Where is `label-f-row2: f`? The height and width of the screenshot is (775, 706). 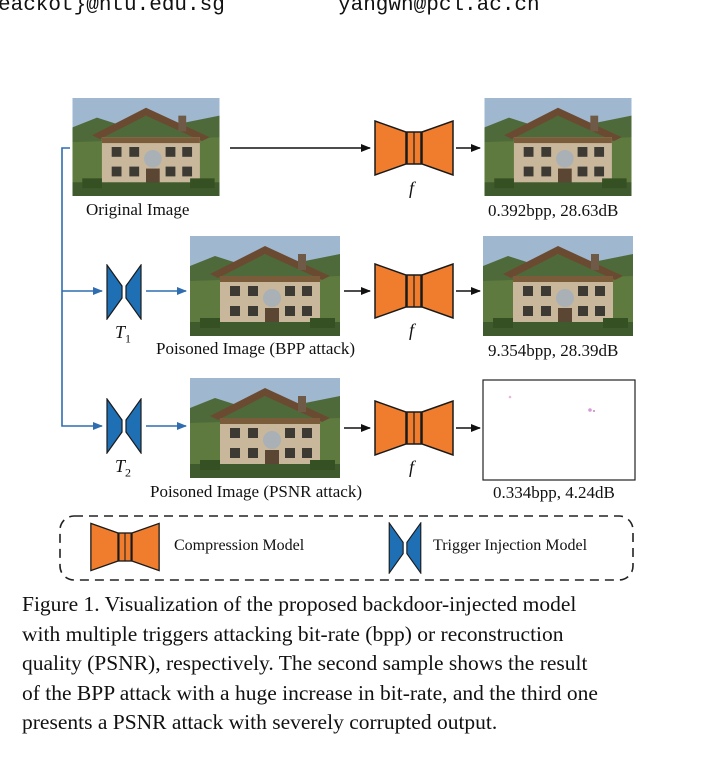
label-f-row2: f is located at coordinates (412, 330).